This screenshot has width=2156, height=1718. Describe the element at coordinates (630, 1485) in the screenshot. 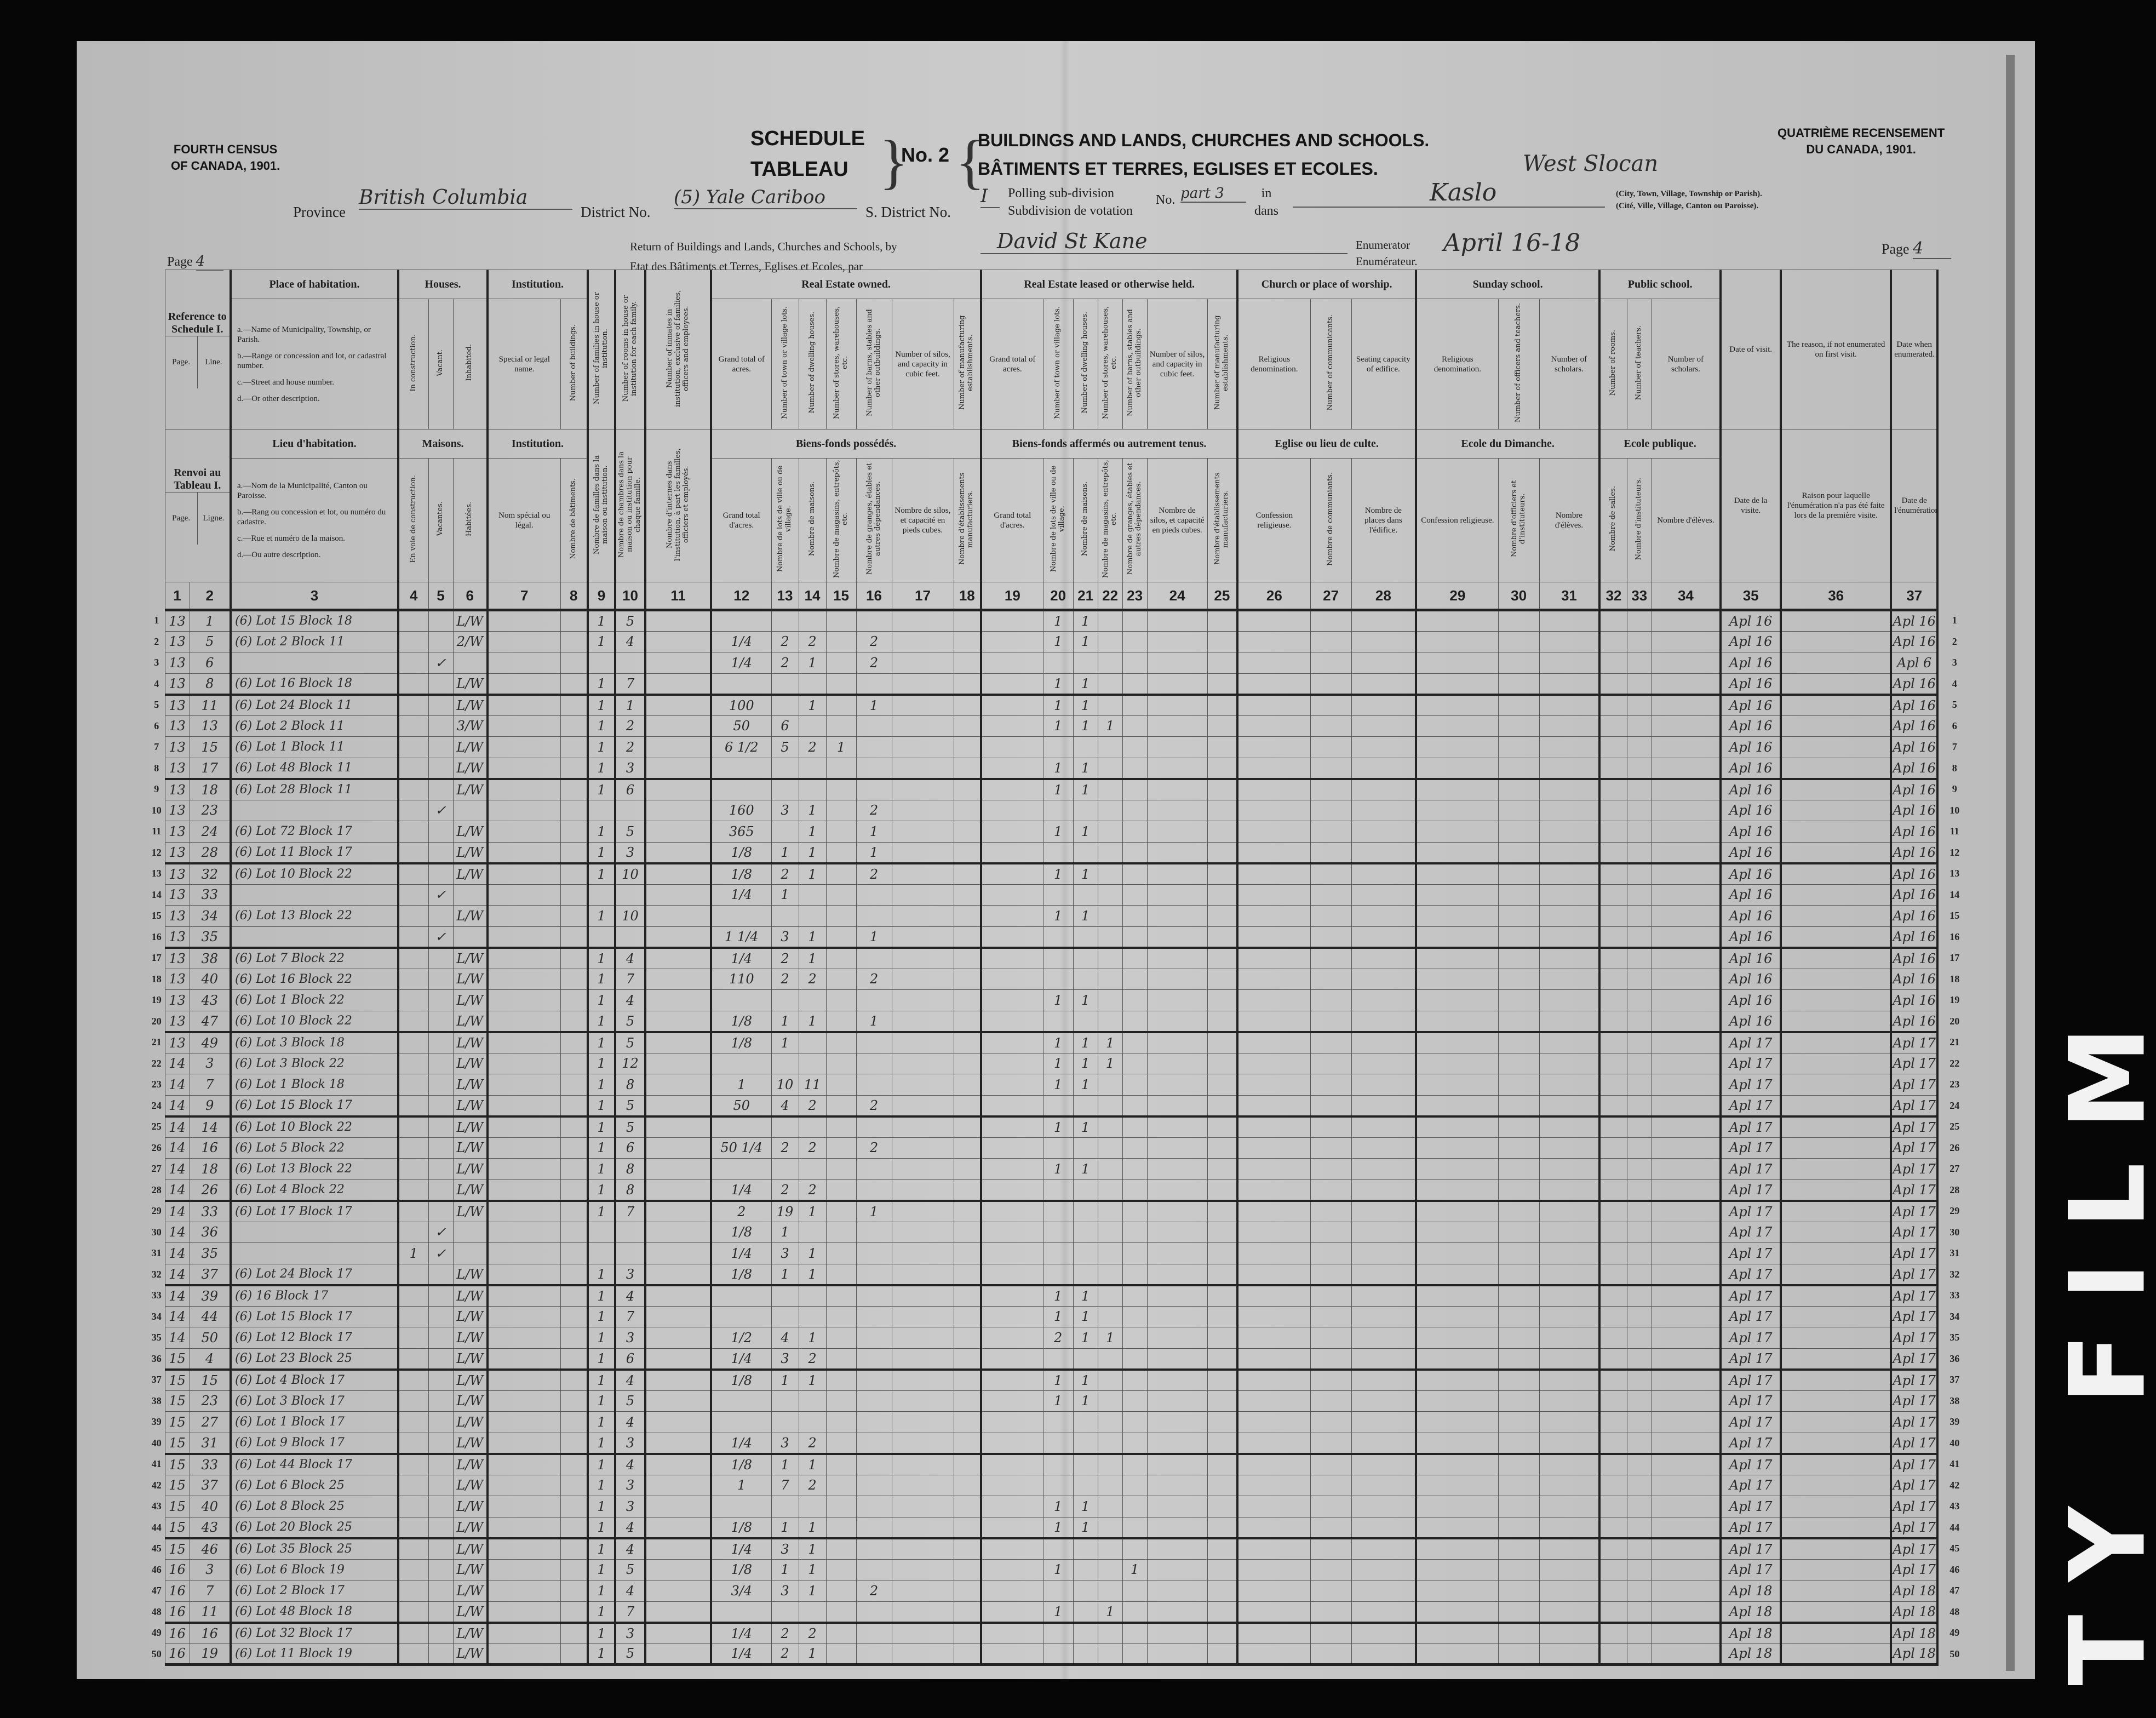

I see `cell-col-10: 3` at that location.